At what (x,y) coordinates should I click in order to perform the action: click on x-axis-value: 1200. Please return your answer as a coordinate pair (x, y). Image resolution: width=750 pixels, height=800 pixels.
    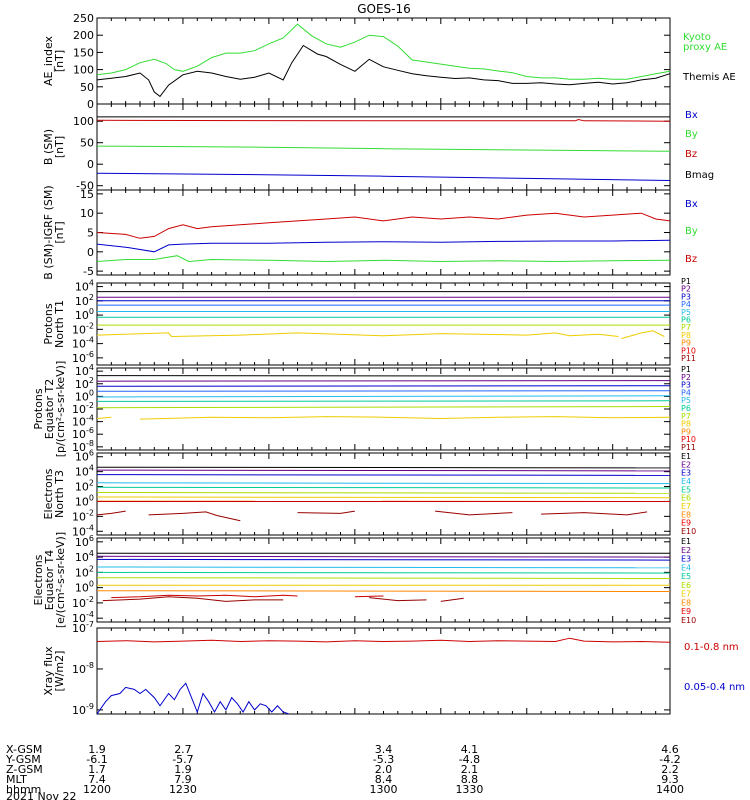
    Looking at the image, I should click on (97, 789).